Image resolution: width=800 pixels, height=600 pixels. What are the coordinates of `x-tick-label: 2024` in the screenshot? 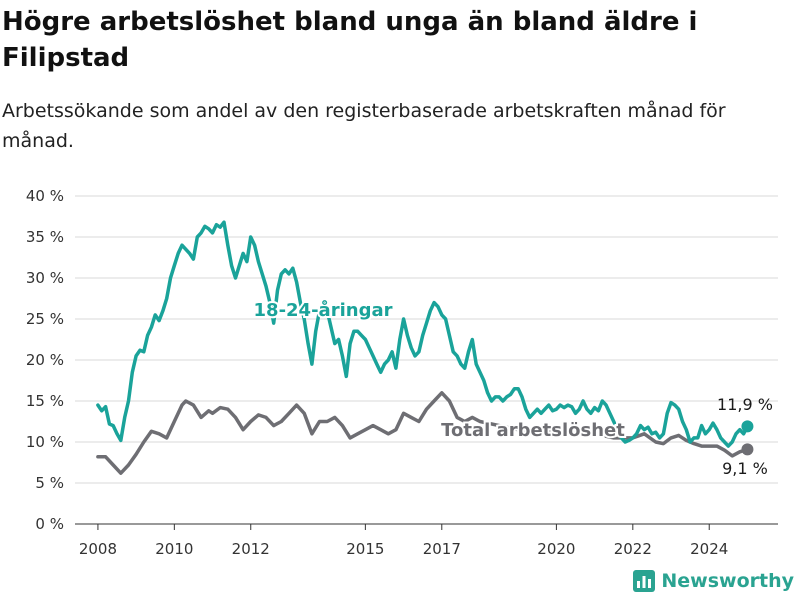 It's located at (709, 549).